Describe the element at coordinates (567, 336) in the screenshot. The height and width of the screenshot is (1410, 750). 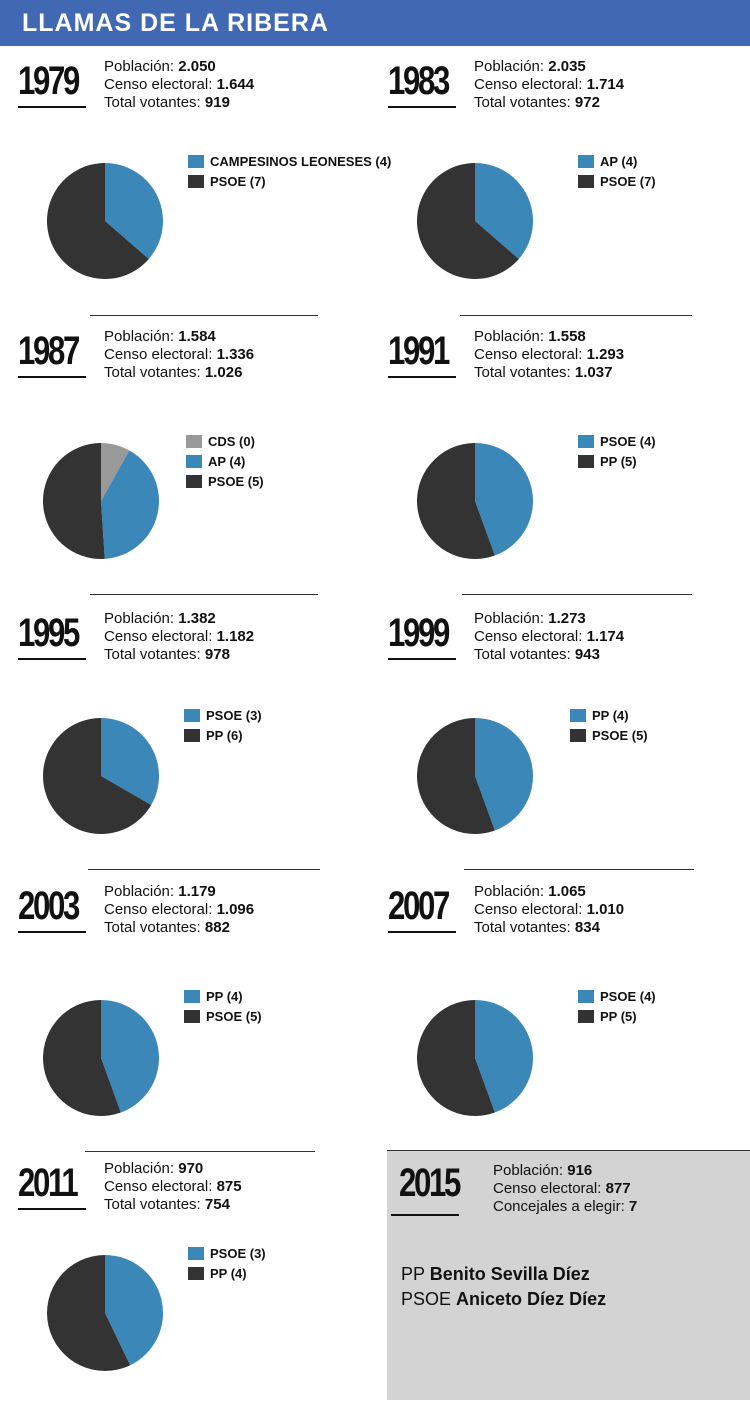
I see `poblacion-value: 1.558` at that location.